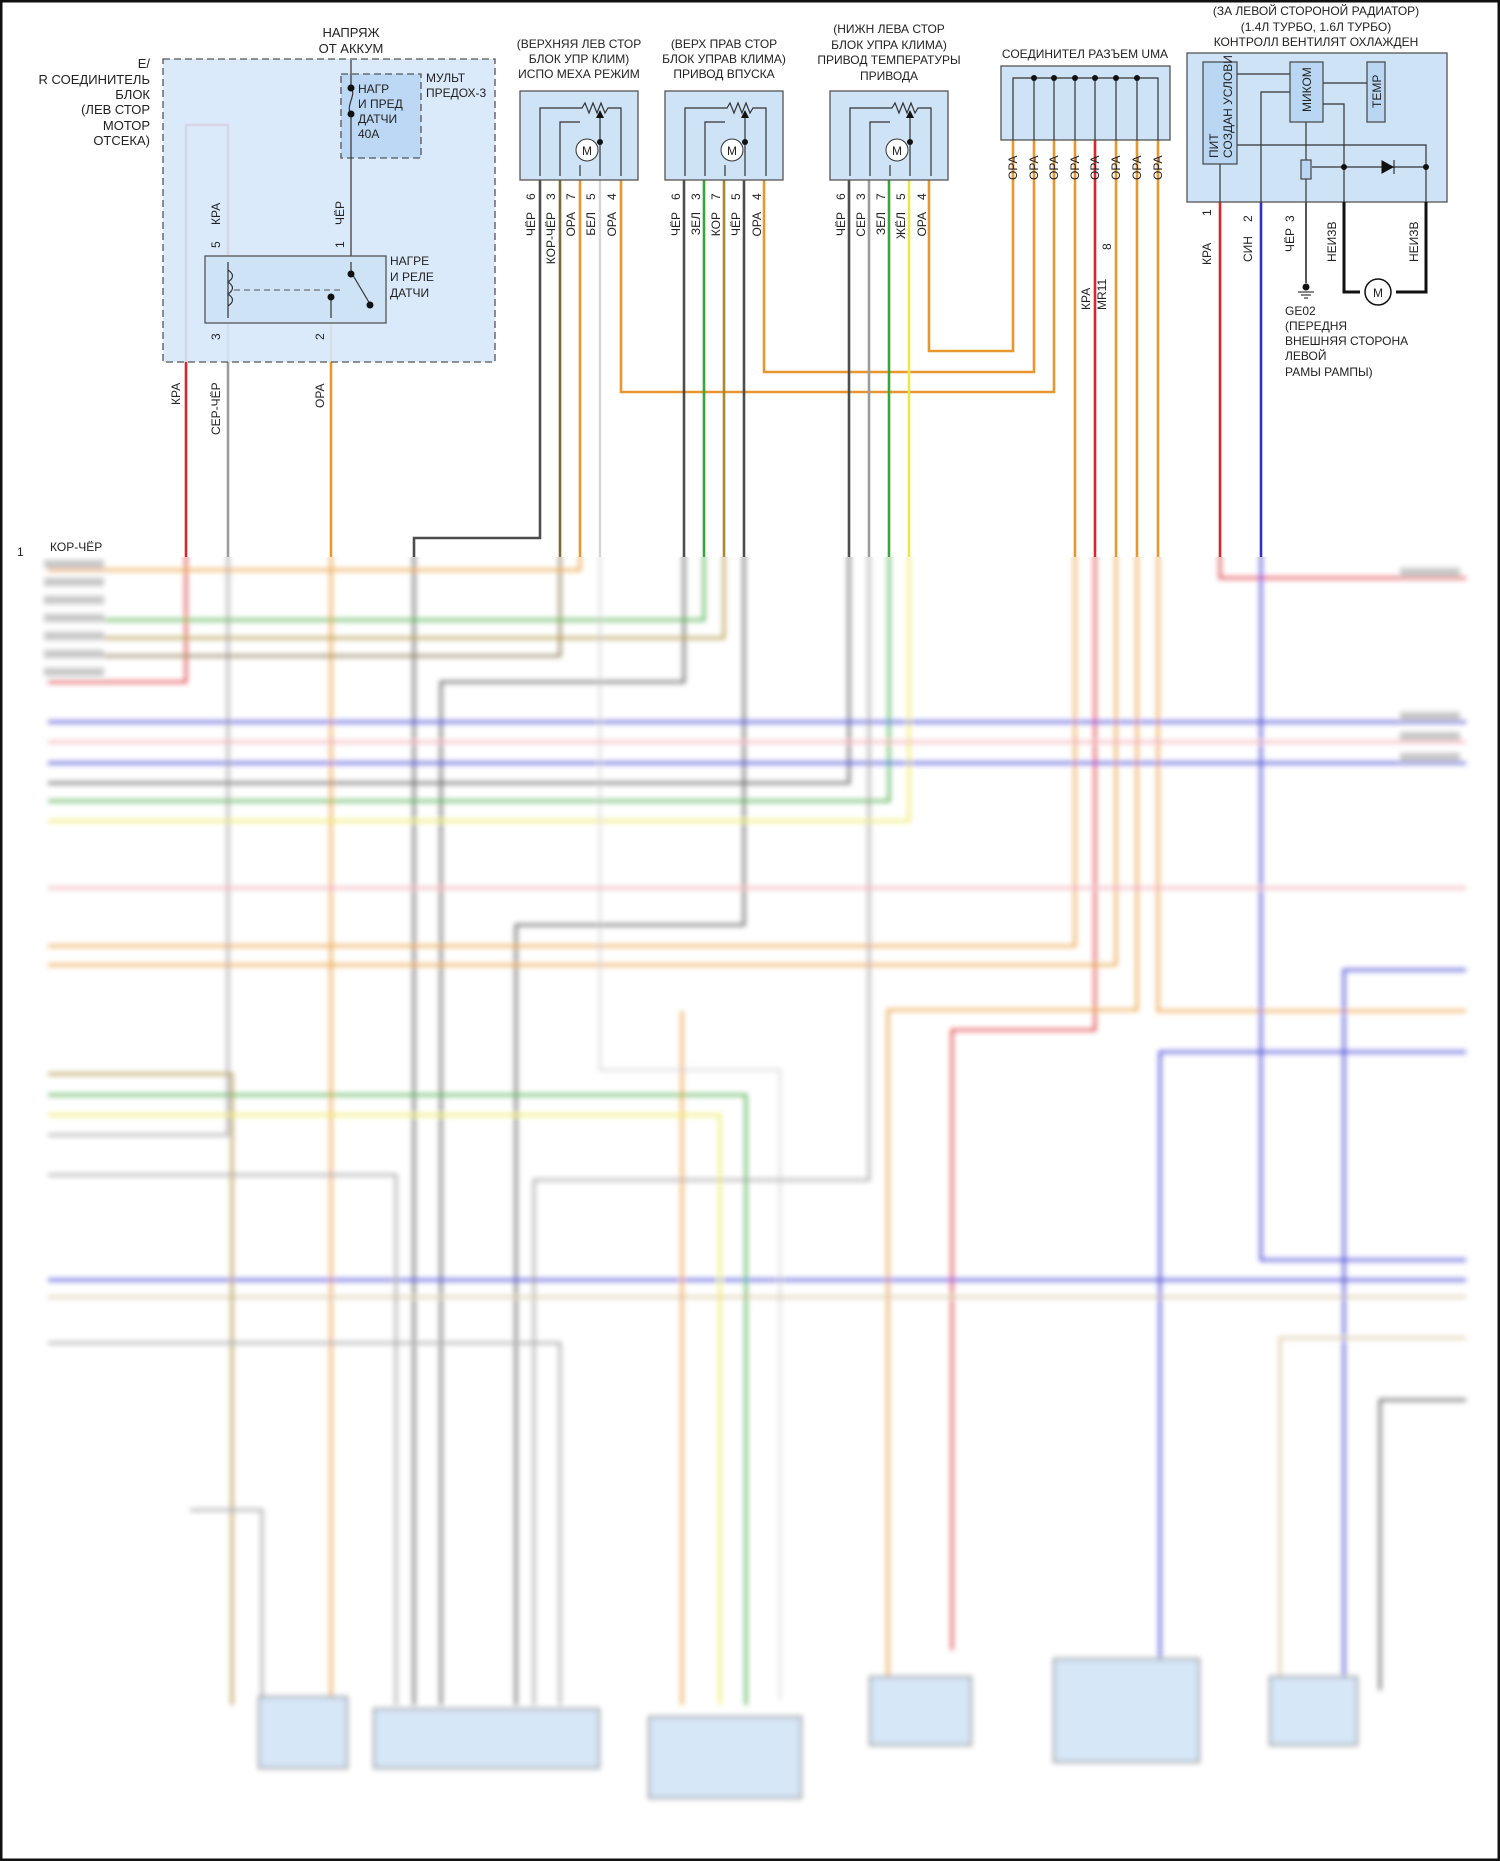  I want to click on fuse-box-label: МУЛЬТ, so click(446, 78).